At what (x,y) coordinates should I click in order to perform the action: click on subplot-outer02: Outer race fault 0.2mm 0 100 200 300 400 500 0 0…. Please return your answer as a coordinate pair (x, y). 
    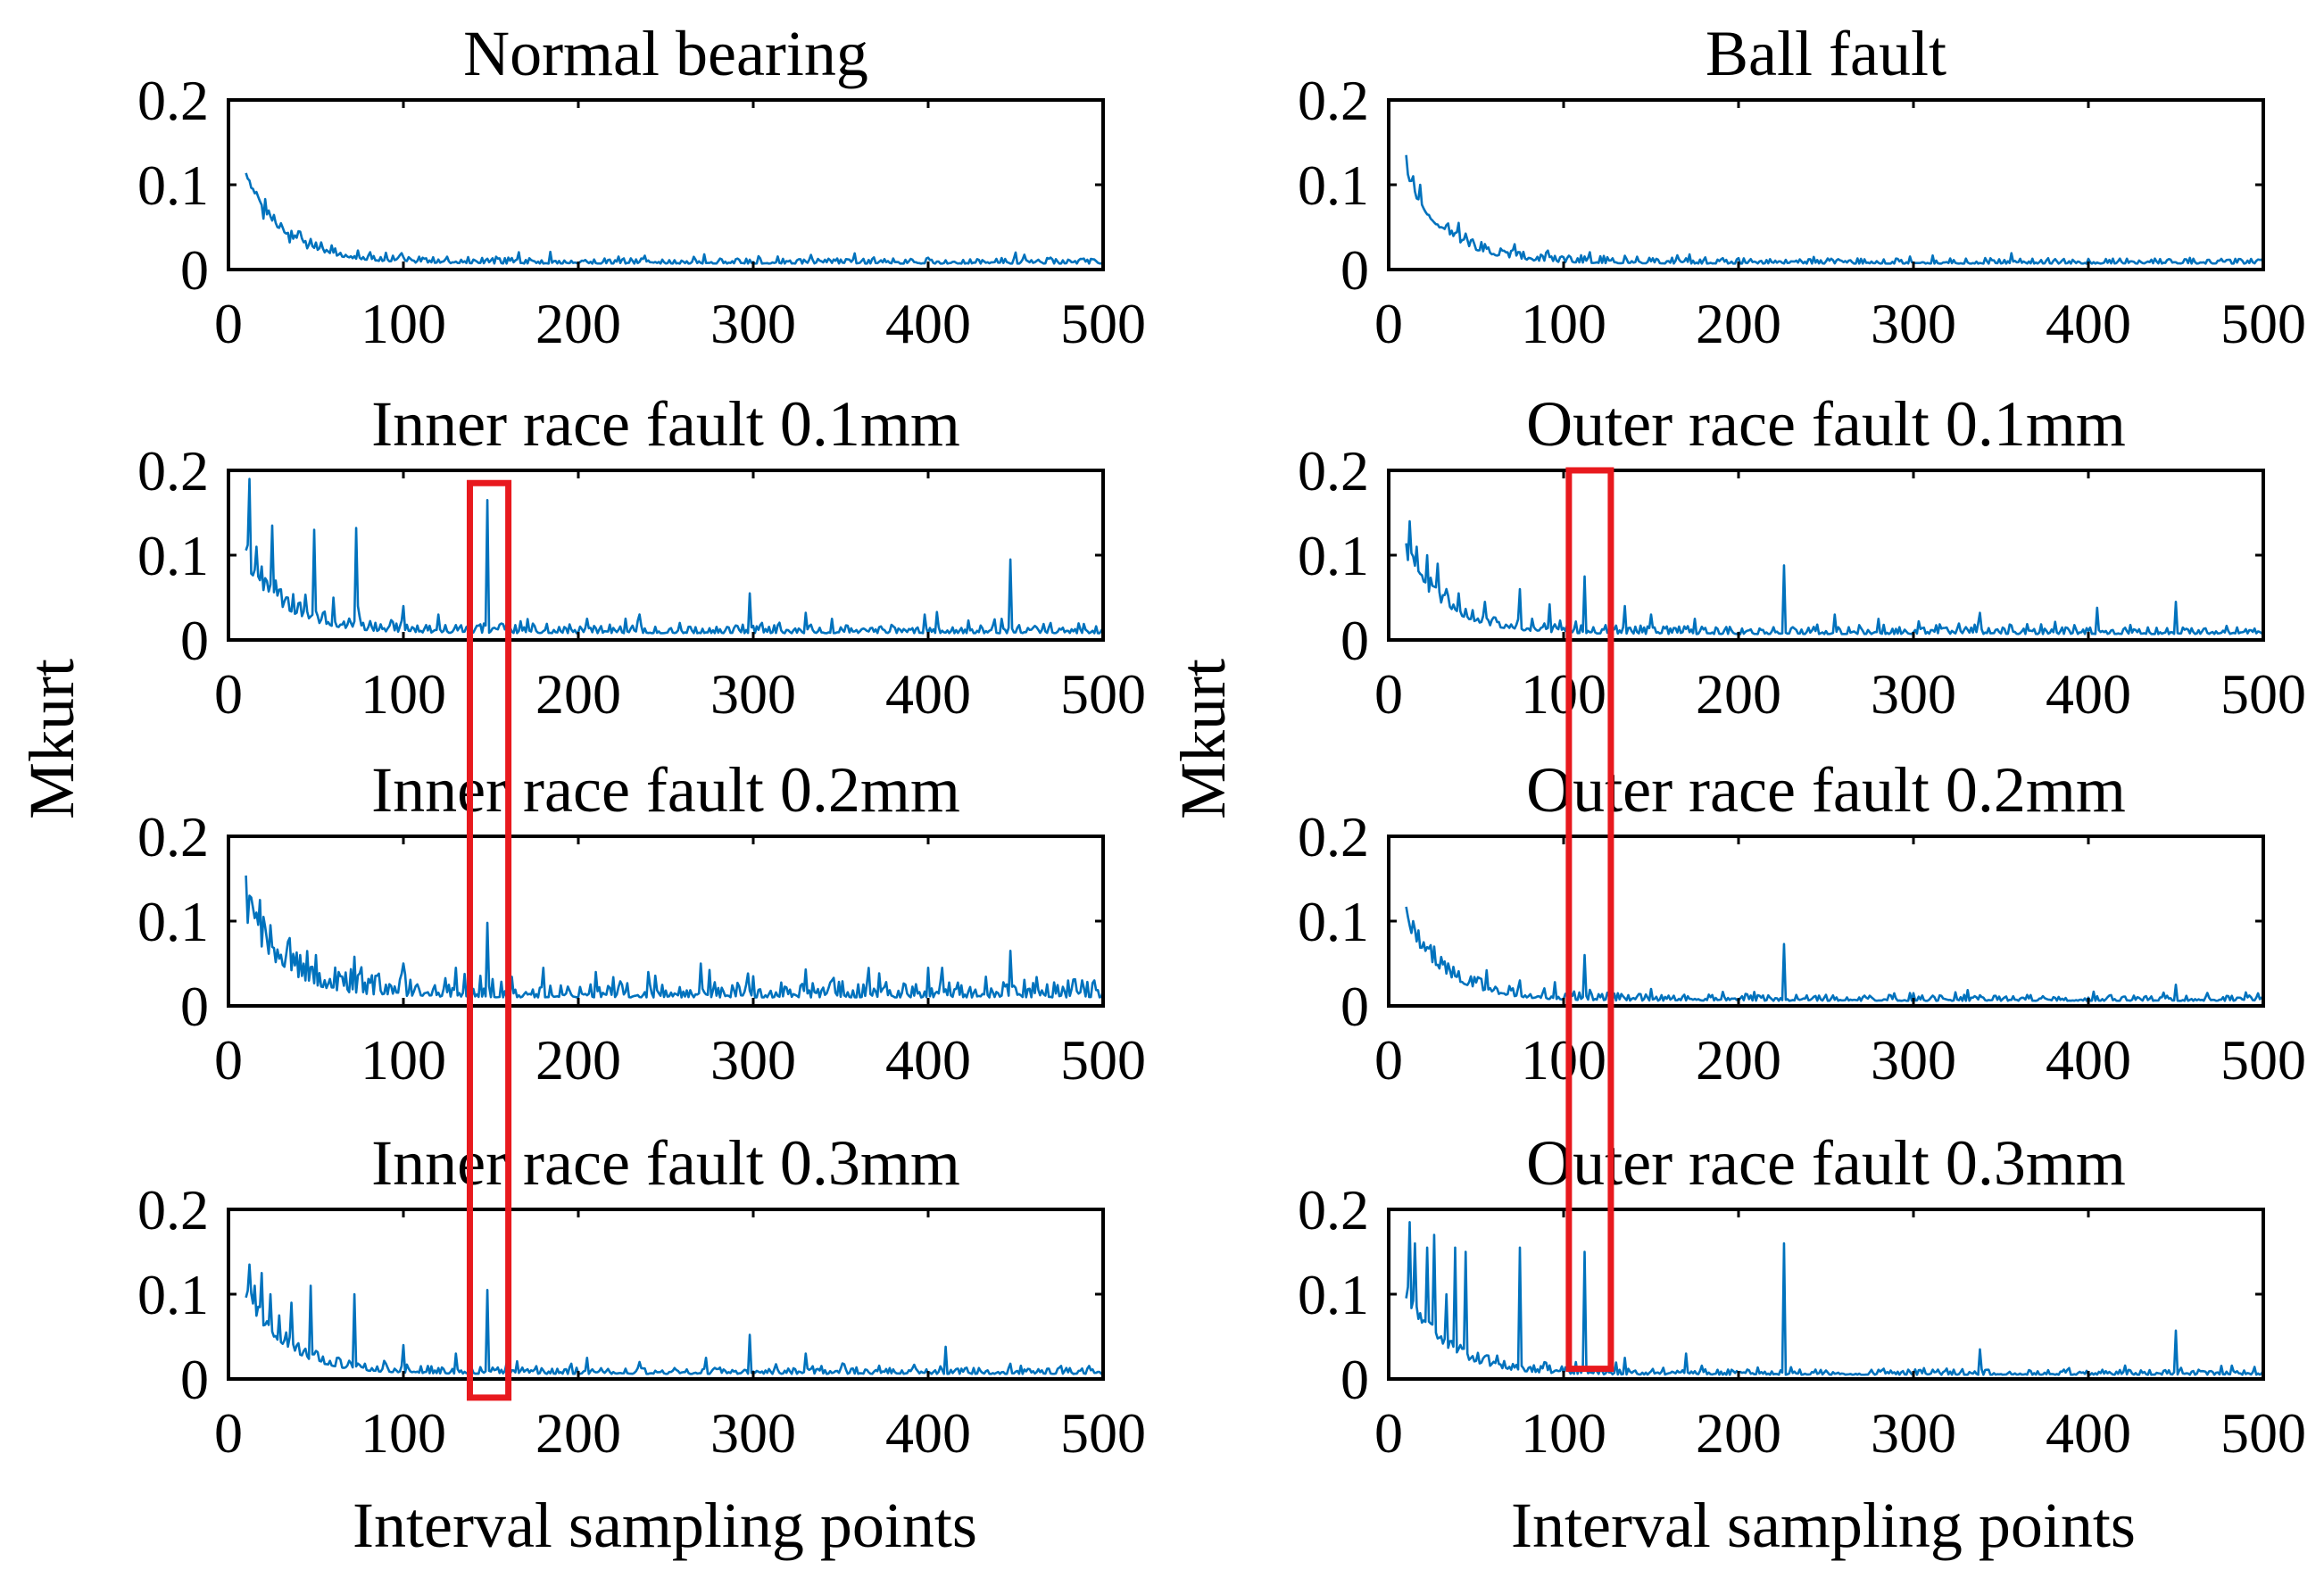
    Looking at the image, I should click on (1802, 923).